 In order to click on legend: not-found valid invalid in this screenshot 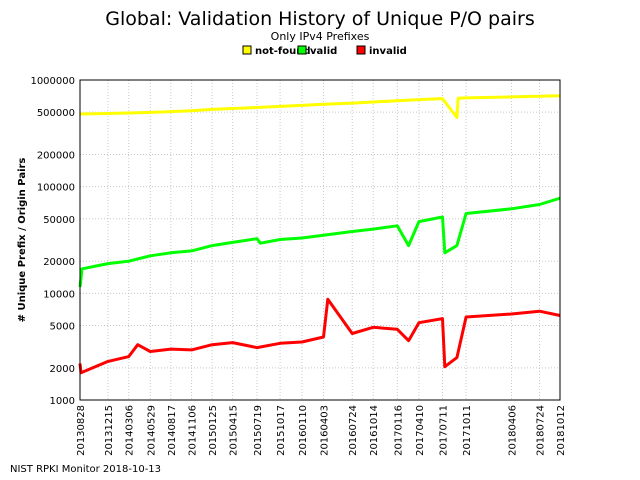, I will do `click(324, 51)`.